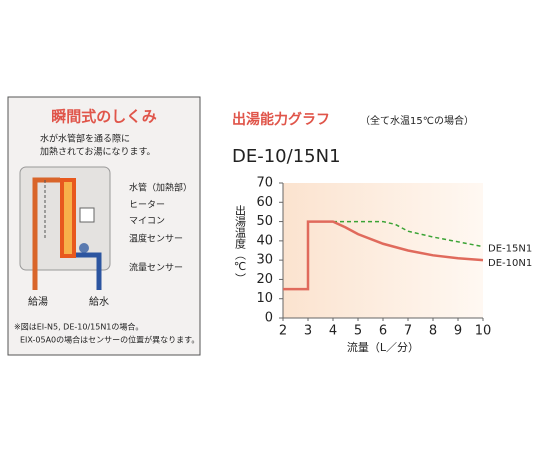  Describe the element at coordinates (264, 183) in the screenshot. I see `y-tick-label: 70` at that location.